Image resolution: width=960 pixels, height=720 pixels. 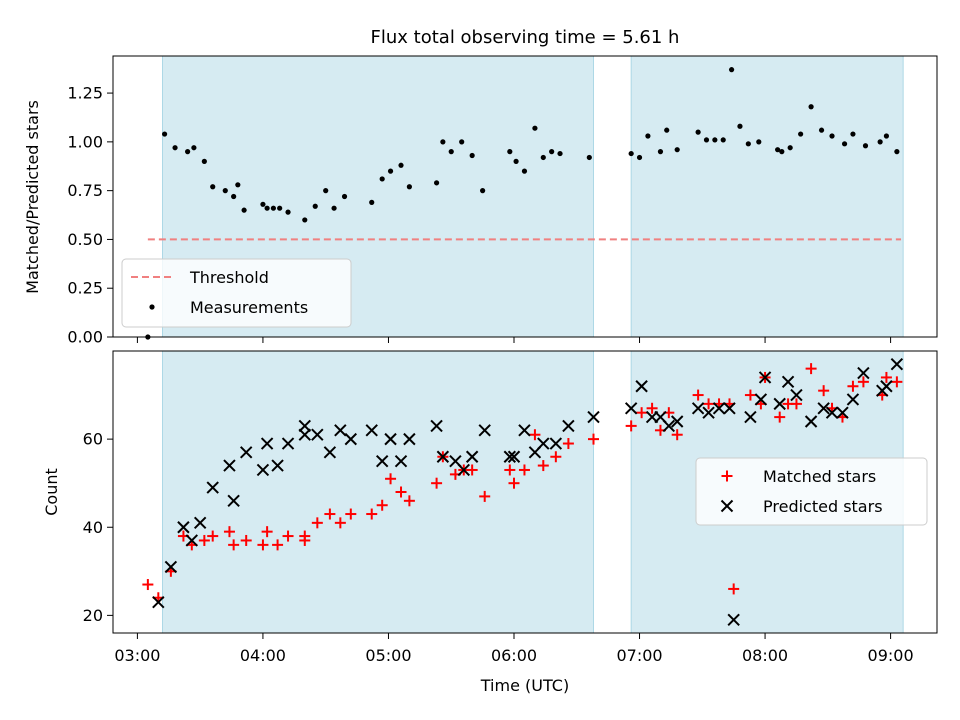 I want to click on predicted-point-10-b, so click(x=267, y=443).